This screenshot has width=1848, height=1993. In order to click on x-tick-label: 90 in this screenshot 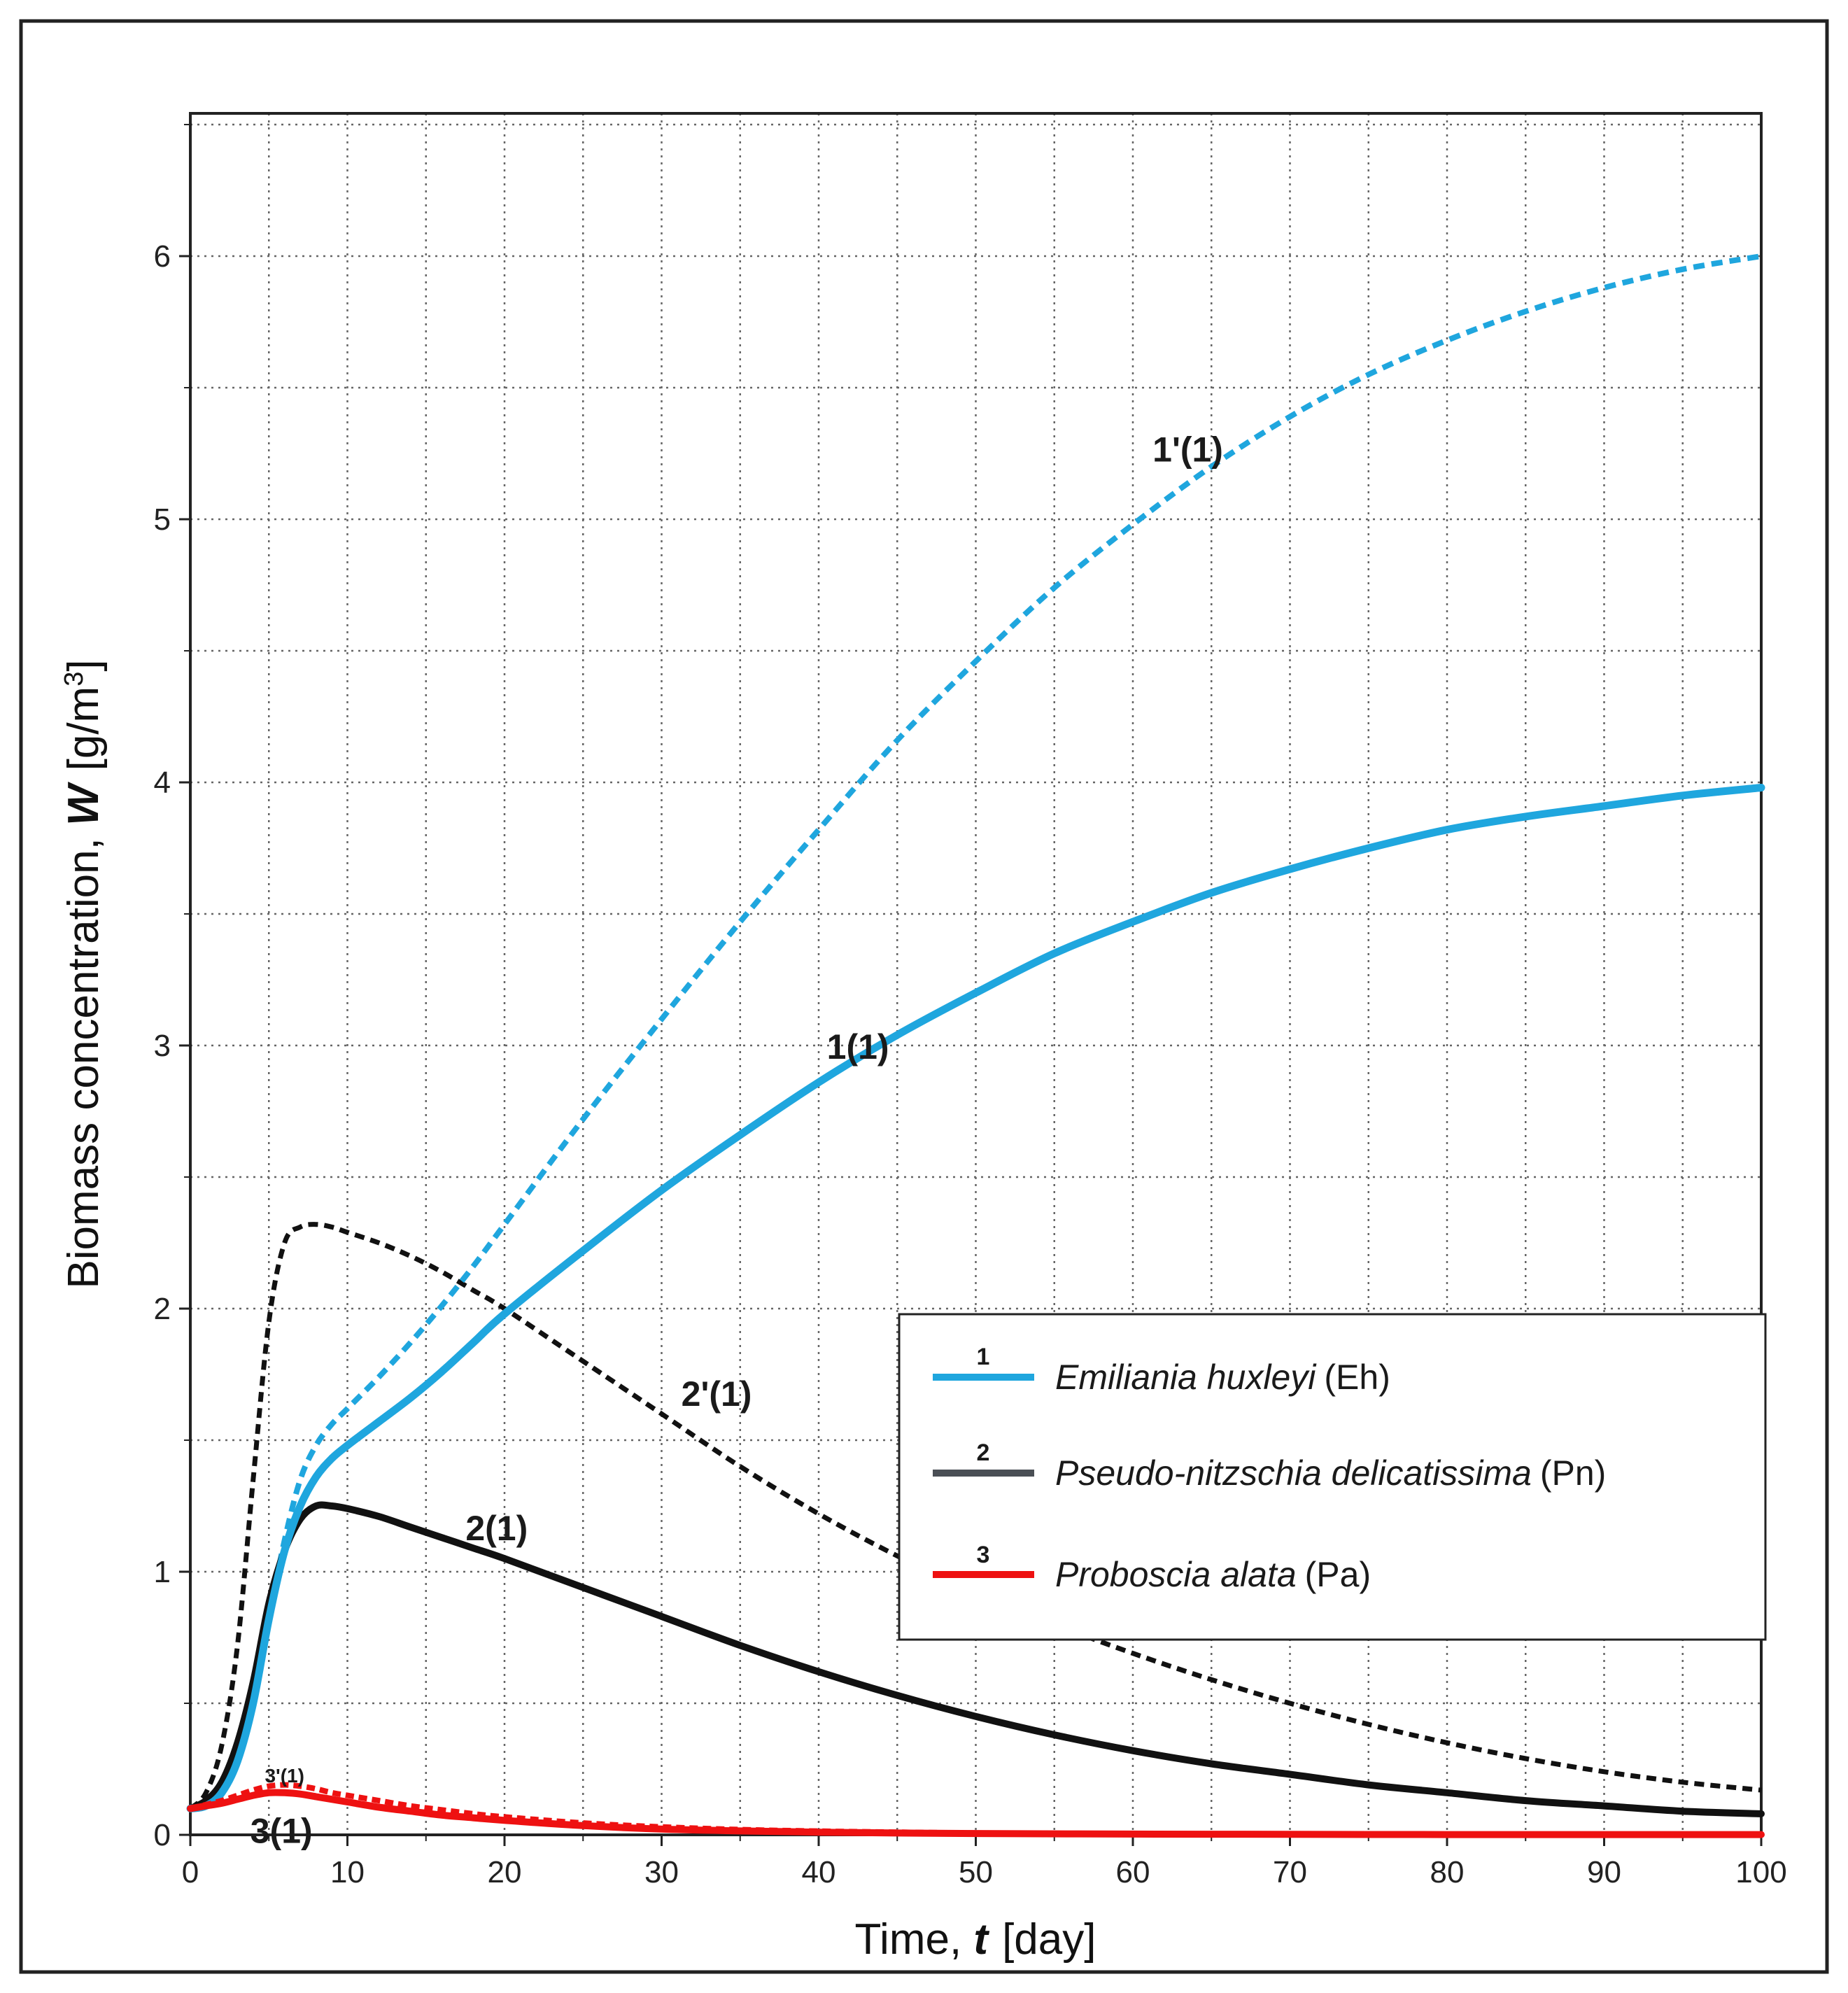, I will do `click(1604, 1872)`.